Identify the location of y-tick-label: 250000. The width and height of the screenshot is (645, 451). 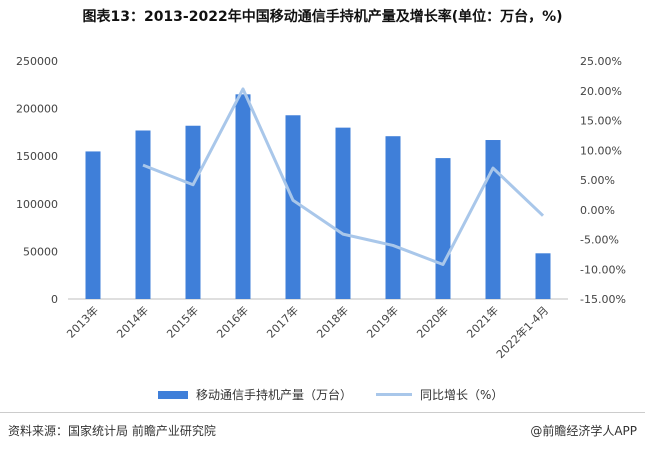
(37, 61).